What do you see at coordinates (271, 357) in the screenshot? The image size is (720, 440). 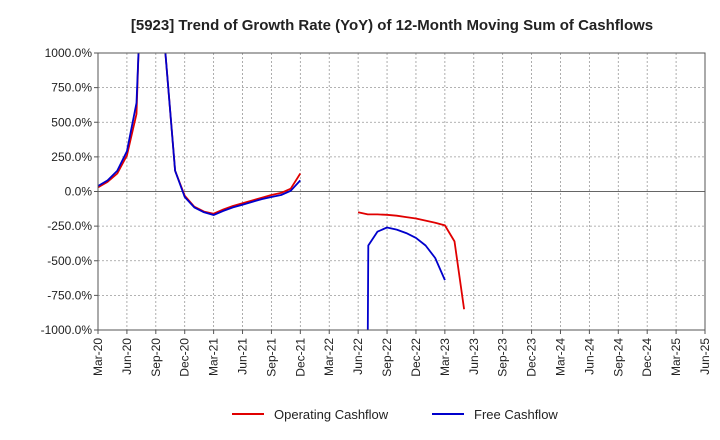 I see `x-tick-label: Sep-21` at bounding box center [271, 357].